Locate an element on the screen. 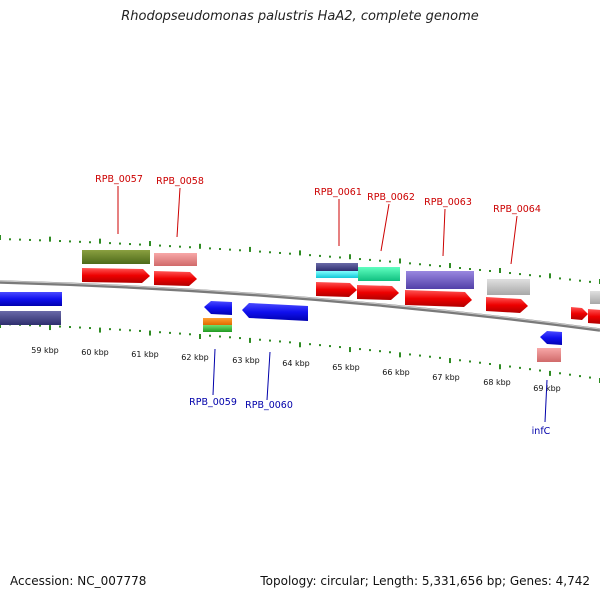  kbp-label: 68 kbp is located at coordinates (497, 382).